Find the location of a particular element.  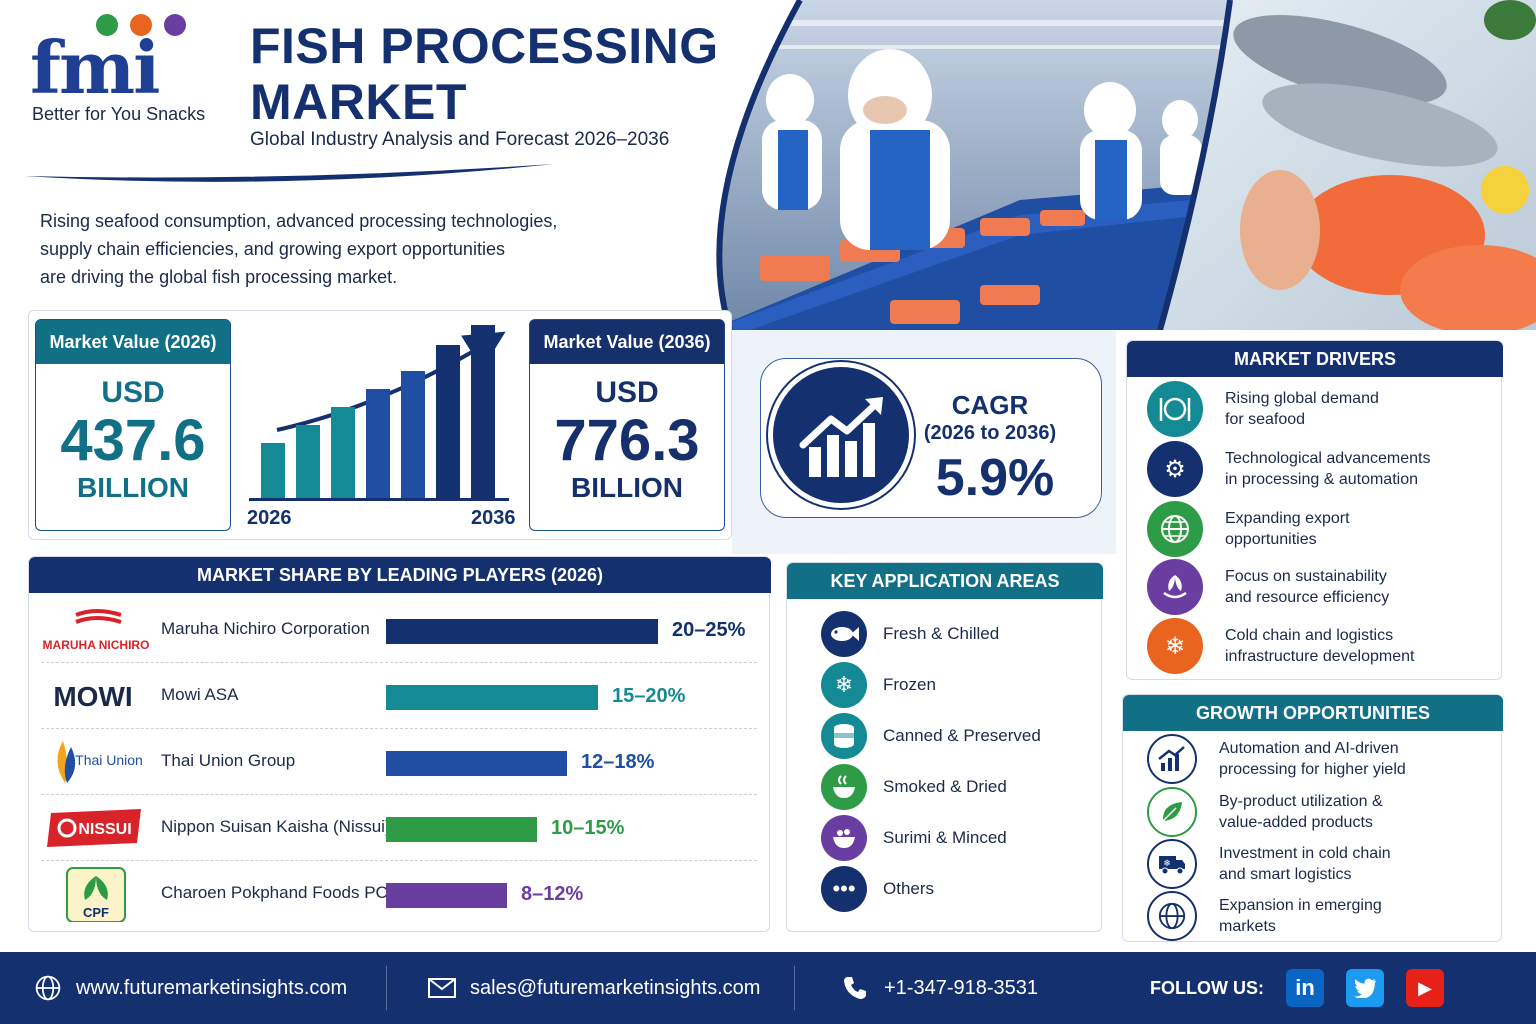

snowflake-icon: ❄ is located at coordinates (1175, 646).